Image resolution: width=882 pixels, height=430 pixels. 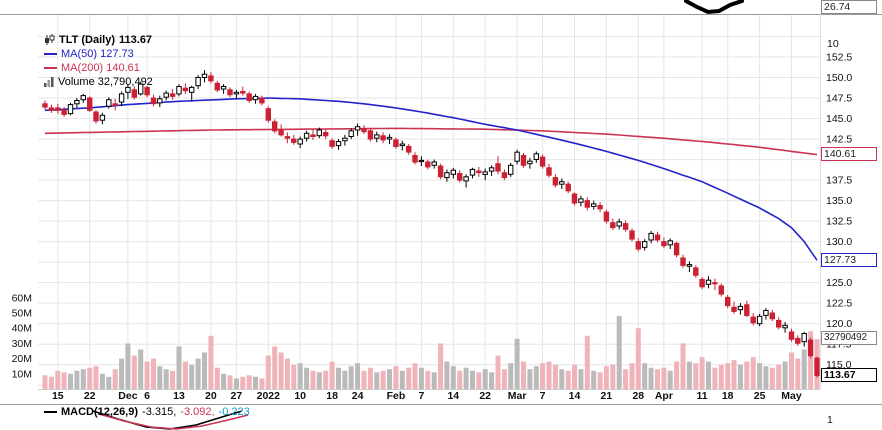 I want to click on ma50-value-box: 127.73, so click(x=849, y=260).